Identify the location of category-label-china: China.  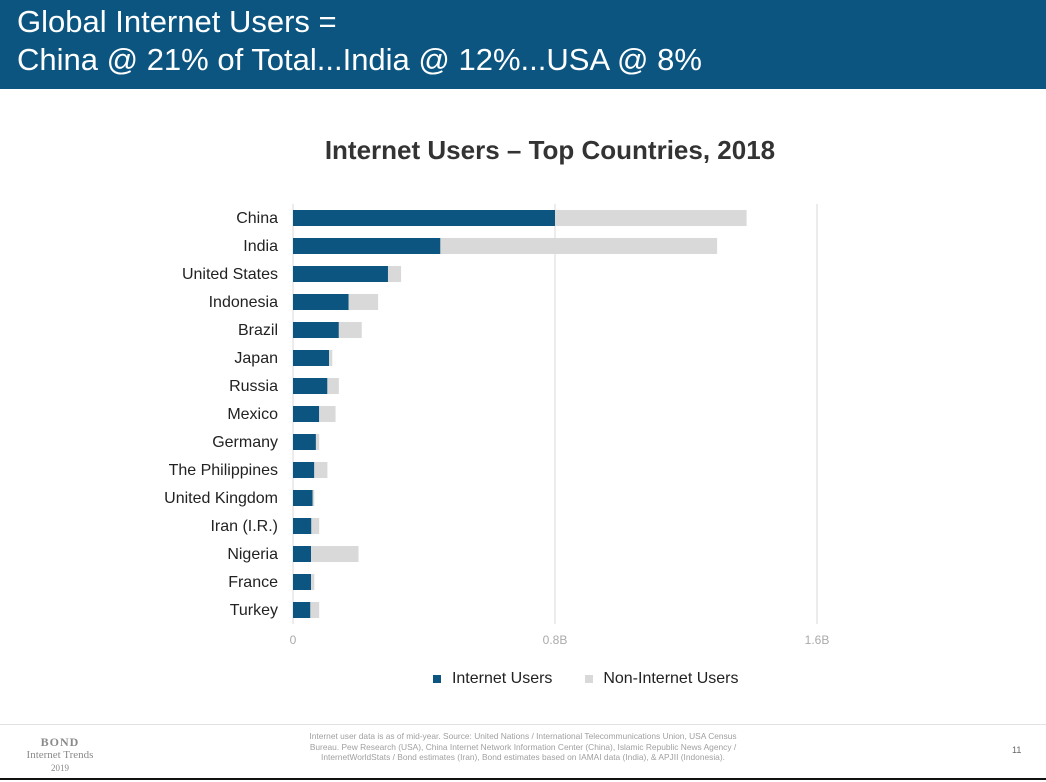
(257, 218).